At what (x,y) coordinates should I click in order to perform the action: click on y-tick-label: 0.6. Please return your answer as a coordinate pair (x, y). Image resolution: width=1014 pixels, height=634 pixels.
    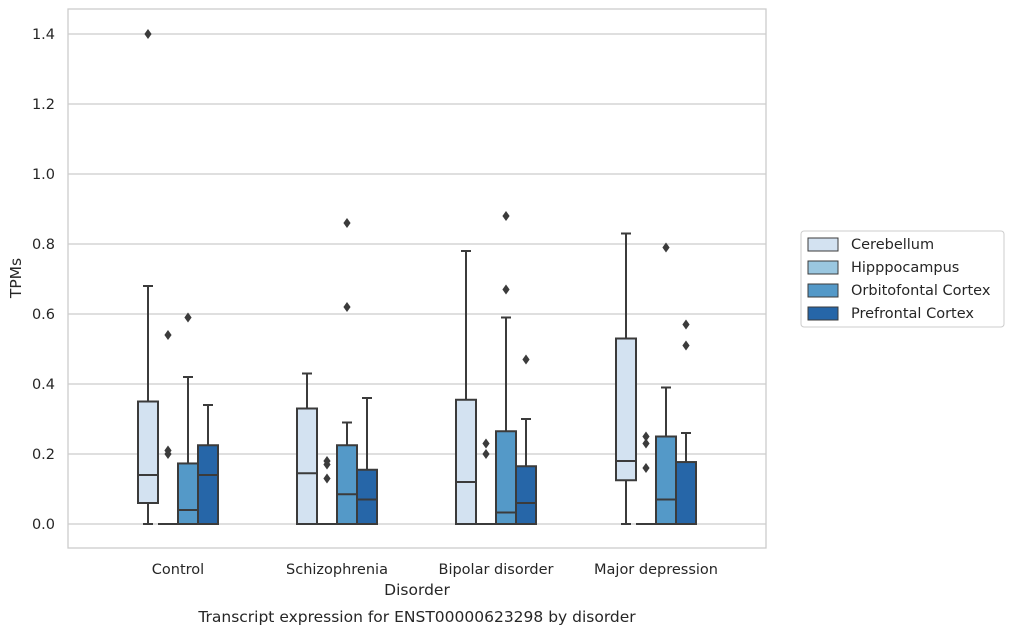
    Looking at the image, I should click on (43, 315).